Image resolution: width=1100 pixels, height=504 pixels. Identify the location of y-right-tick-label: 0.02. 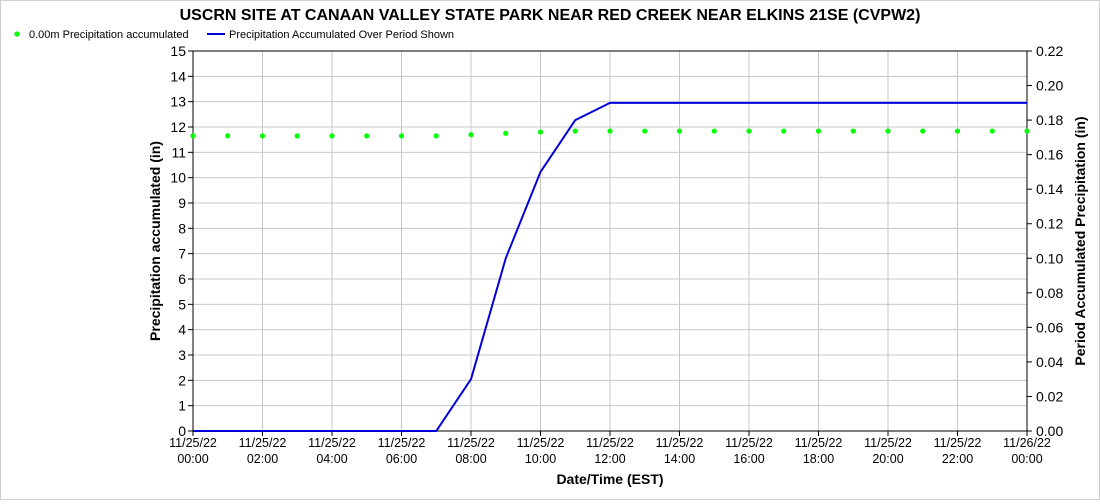
(1049, 396).